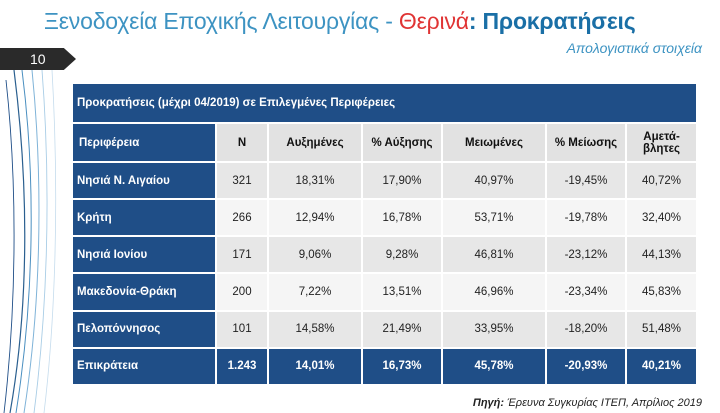 Image resolution: width=720 pixels, height=413 pixels. I want to click on table-cell: 171, so click(242, 255).